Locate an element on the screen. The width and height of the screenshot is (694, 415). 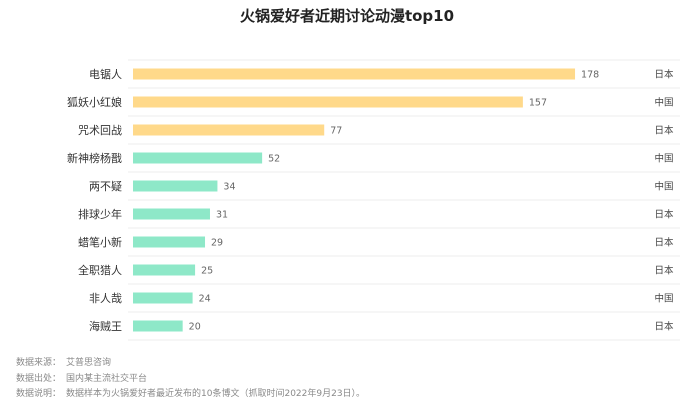
value-label: 29 is located at coordinates (217, 243).